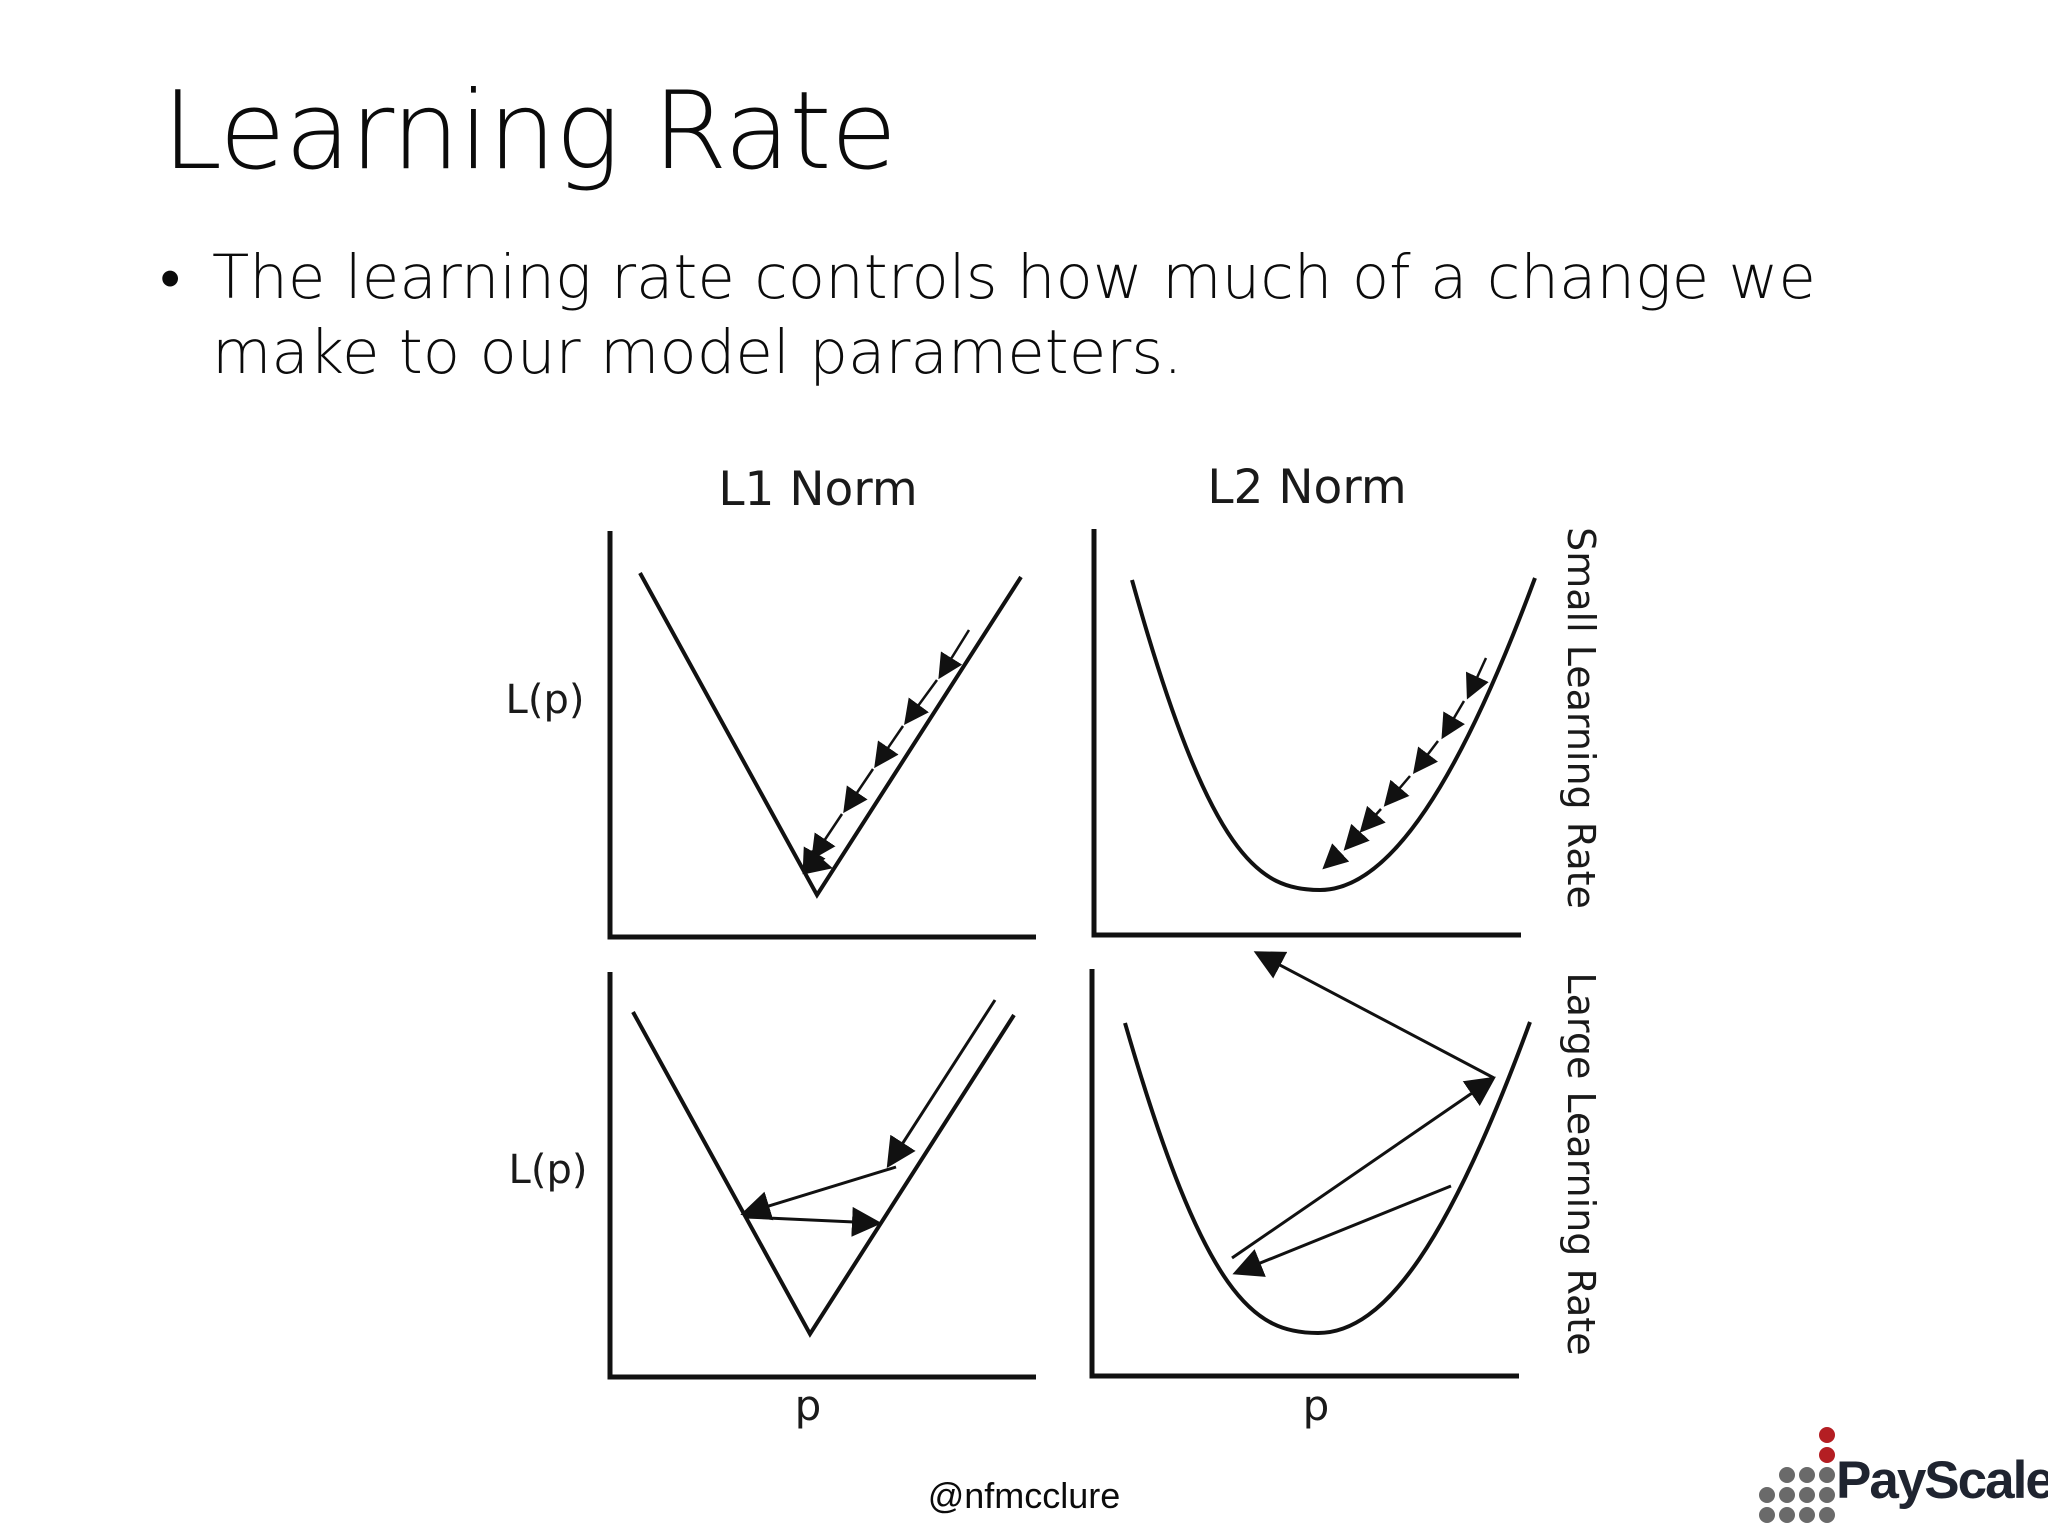 This screenshot has width=2048, height=1536. What do you see at coordinates (1363, 1114) in the screenshot?
I see `jump-arrows-l2-large` at bounding box center [1363, 1114].